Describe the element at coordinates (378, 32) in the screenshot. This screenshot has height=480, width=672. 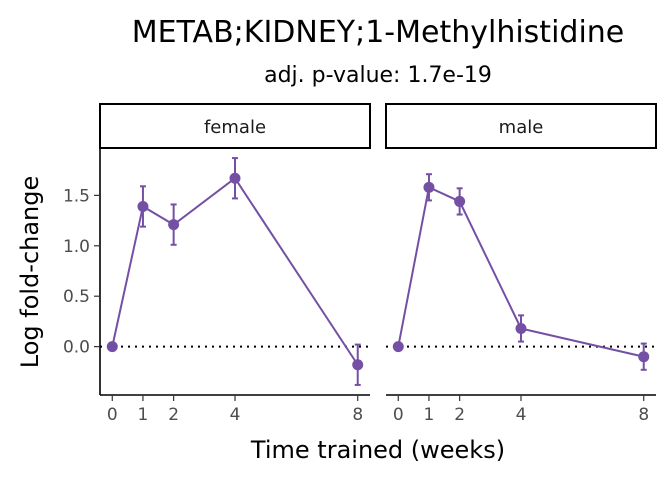
I see `chart-title: METAB;KIDNEY;1-Methylhistidine` at that location.